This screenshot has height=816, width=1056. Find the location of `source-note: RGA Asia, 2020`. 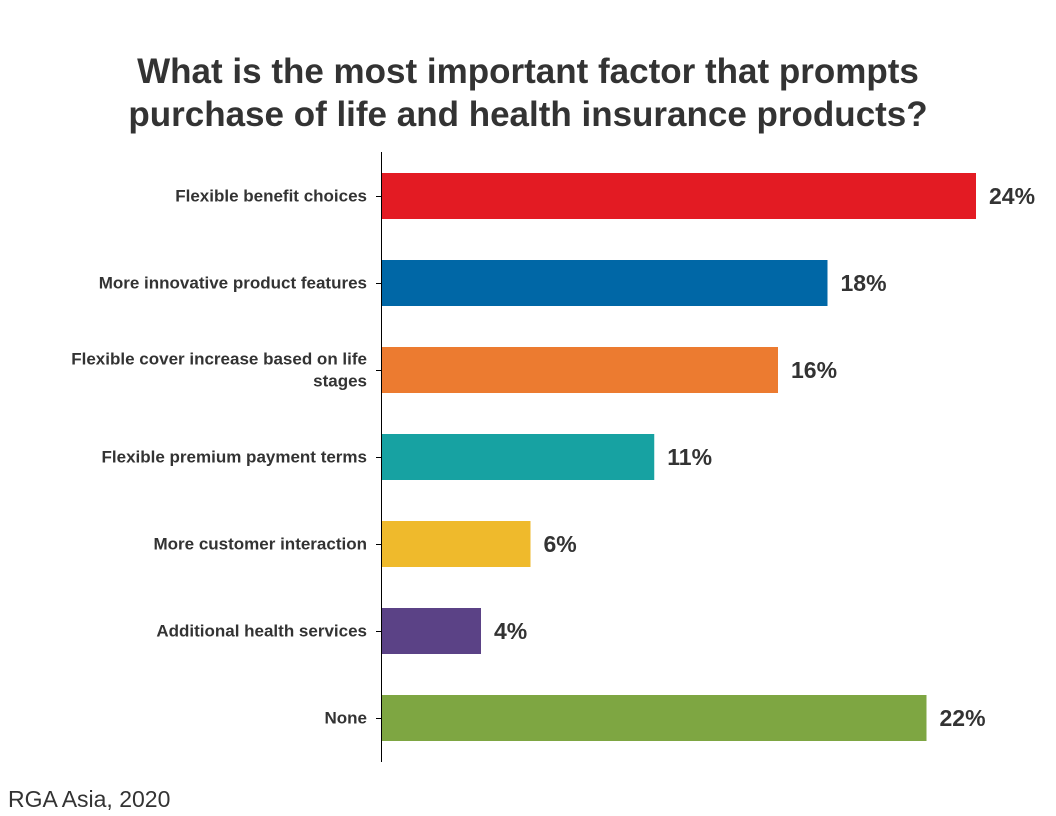

source-note: RGA Asia, 2020 is located at coordinates (89, 799).